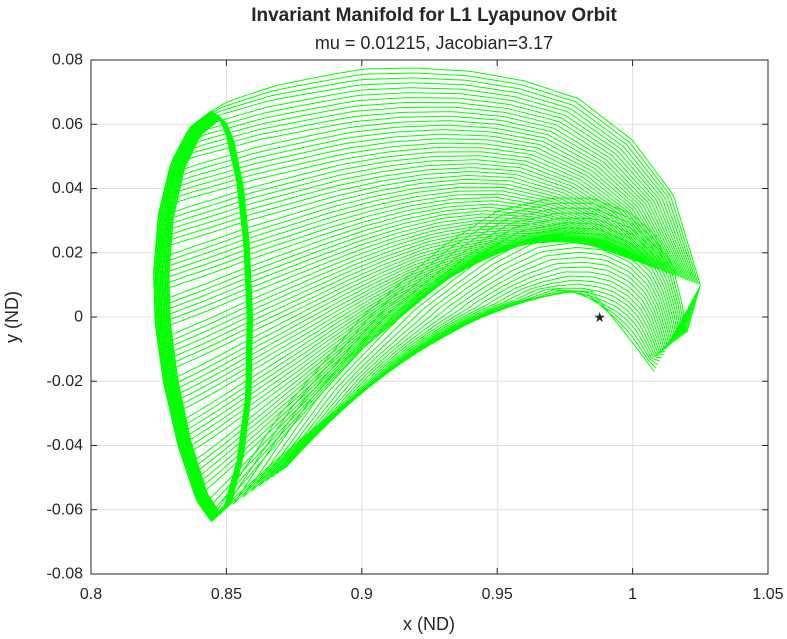 Image resolution: width=787 pixels, height=639 pixels. I want to click on x-tick-label: 0.95, so click(497, 594).